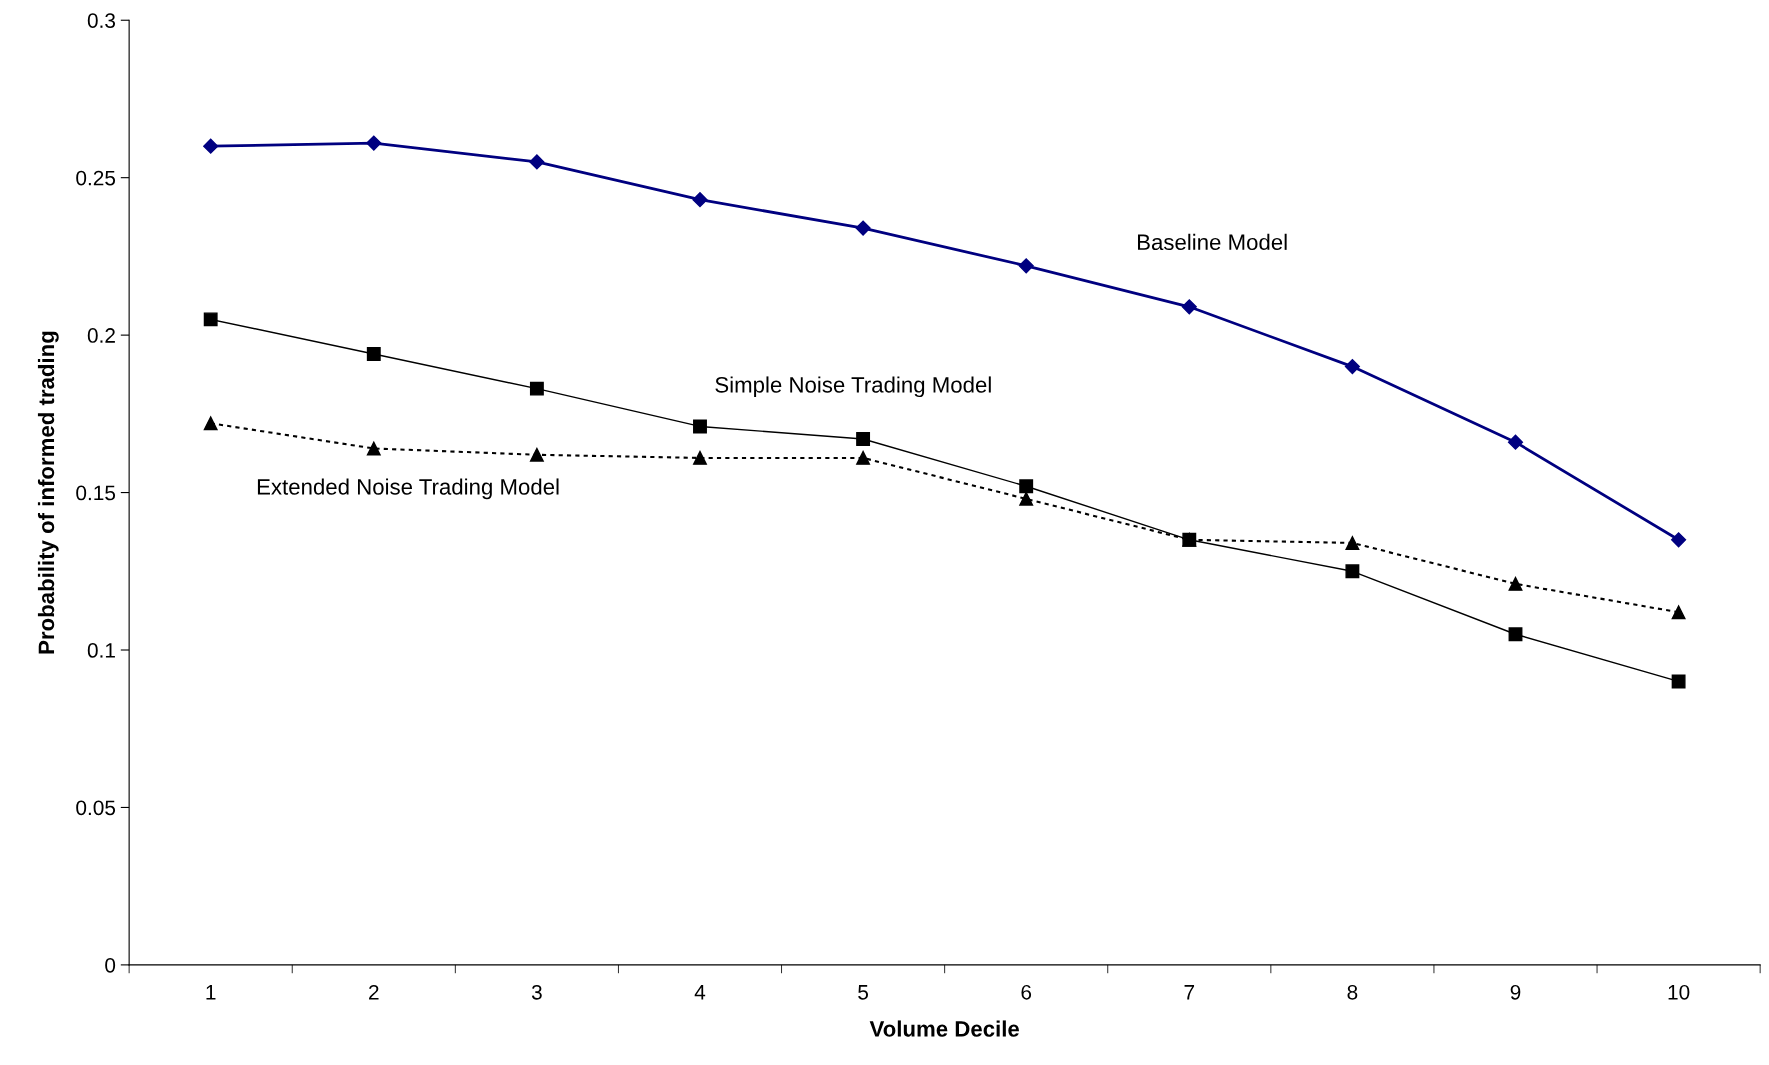  I want to click on y-tick-label: 0.1, so click(101, 650).